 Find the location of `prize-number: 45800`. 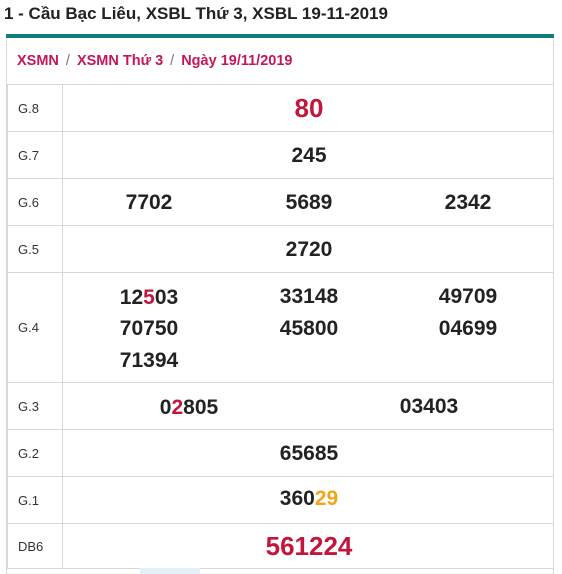

prize-number: 45800 is located at coordinates (309, 328).